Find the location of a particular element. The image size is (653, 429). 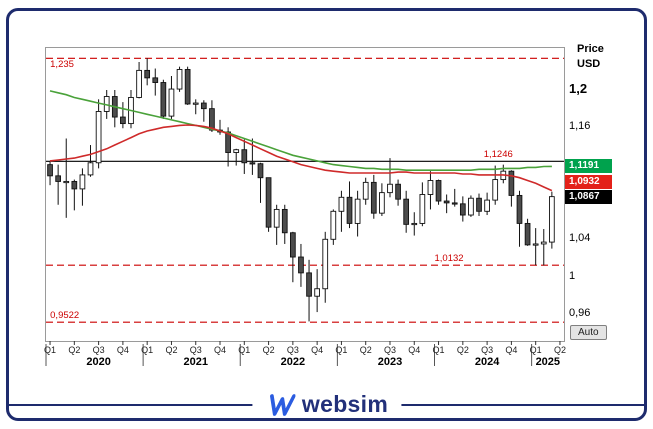

websim-logo: websim is located at coordinates (326, 404).